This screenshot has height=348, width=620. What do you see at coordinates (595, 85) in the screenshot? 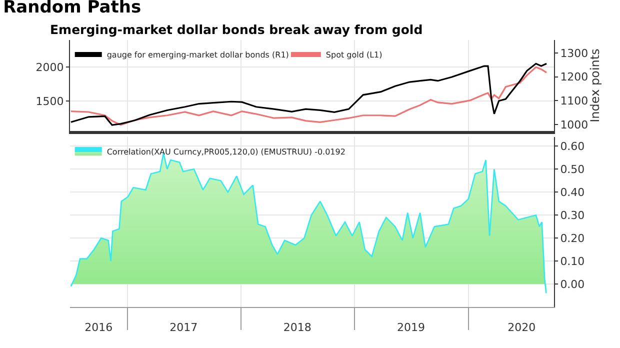
I see `y2-axis-title: Index points` at bounding box center [595, 85].